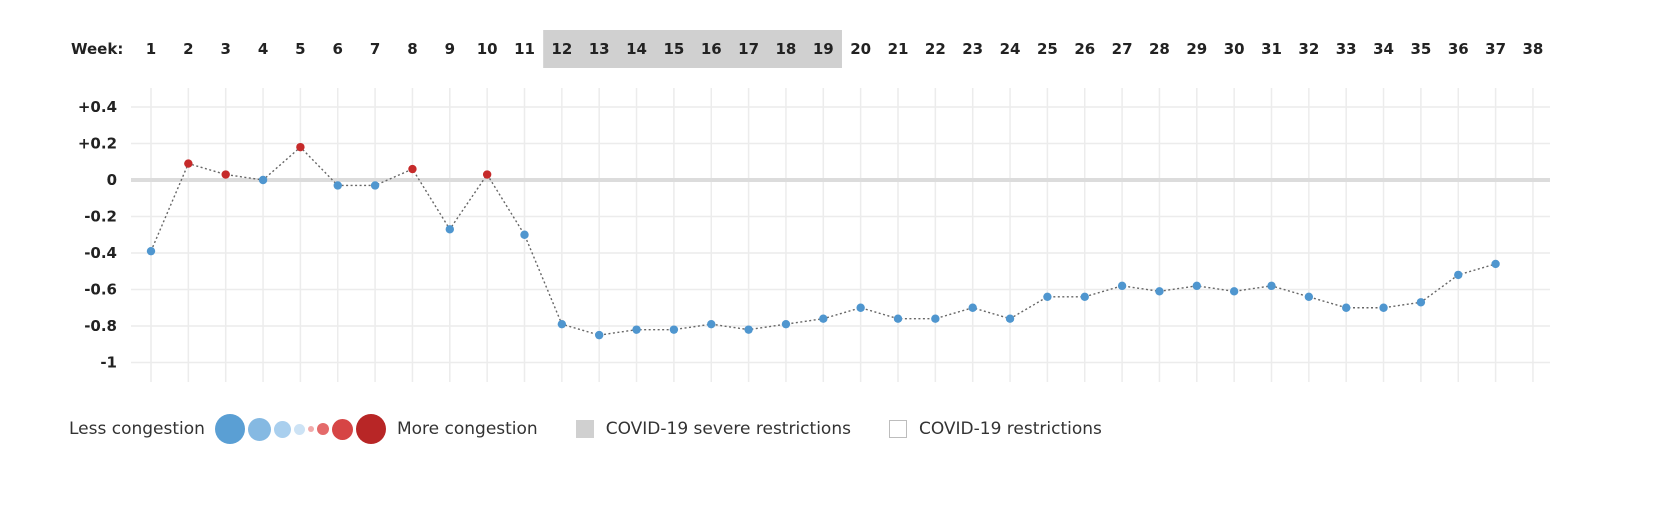  Describe the element at coordinates (748, 49) in the screenshot. I see `week-tick-label: 17` at that location.